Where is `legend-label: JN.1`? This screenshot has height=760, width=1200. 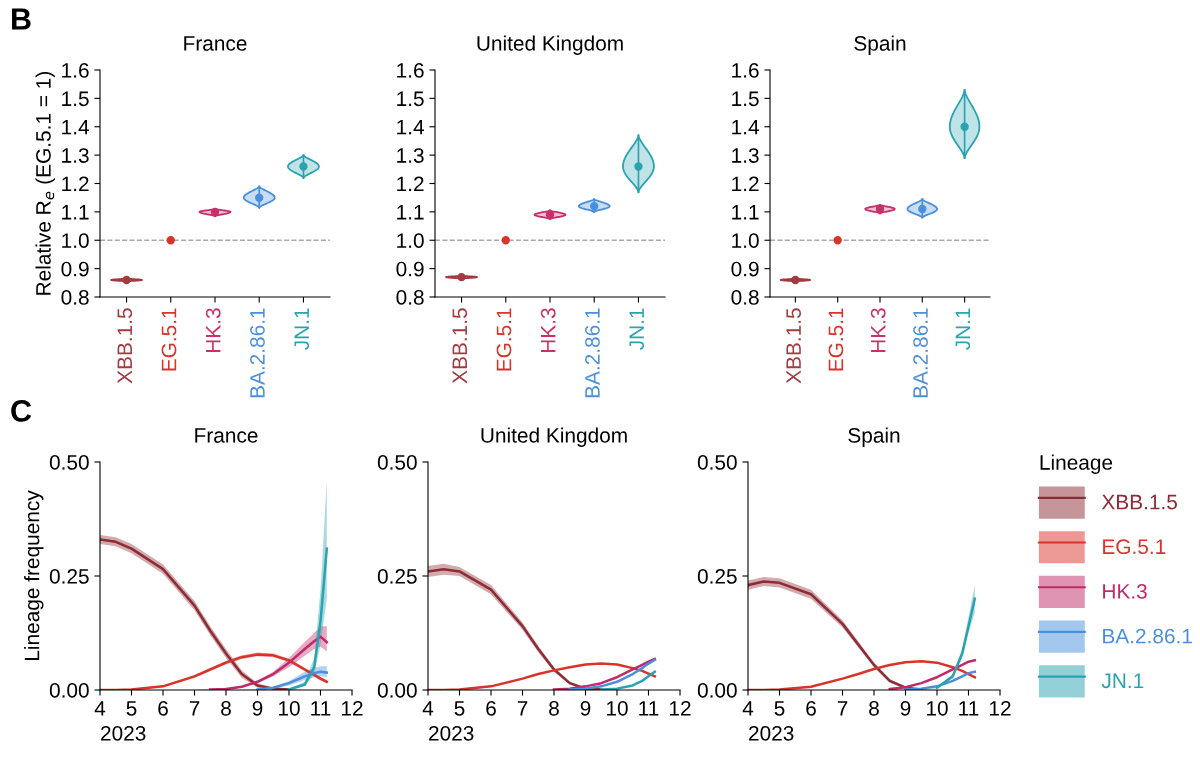
legend-label: JN.1 is located at coordinates (1122, 681).